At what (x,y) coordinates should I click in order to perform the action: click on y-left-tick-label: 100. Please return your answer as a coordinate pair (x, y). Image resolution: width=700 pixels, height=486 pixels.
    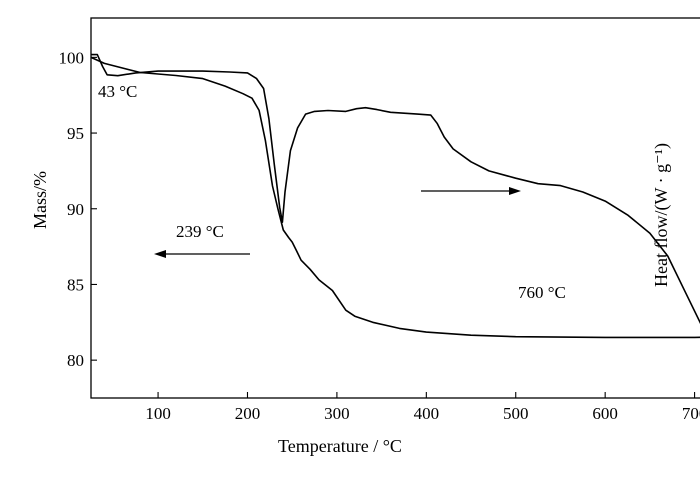
    Looking at the image, I should click on (72, 57).